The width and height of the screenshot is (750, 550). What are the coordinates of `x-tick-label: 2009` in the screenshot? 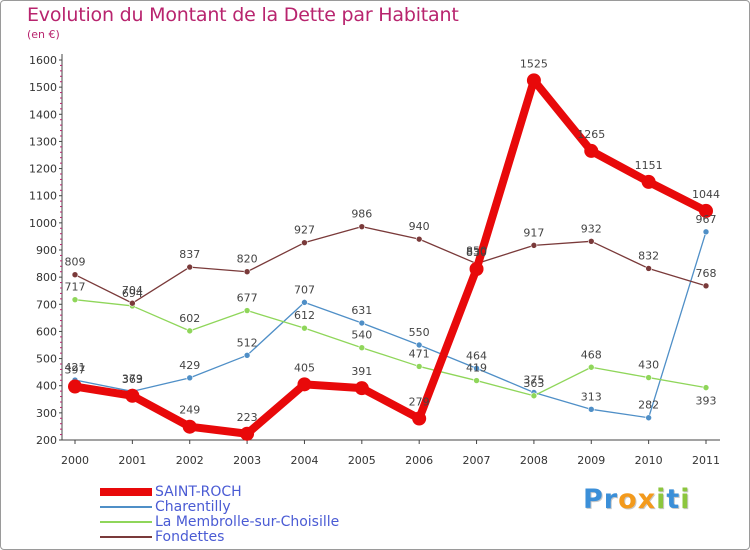 It's located at (591, 460).